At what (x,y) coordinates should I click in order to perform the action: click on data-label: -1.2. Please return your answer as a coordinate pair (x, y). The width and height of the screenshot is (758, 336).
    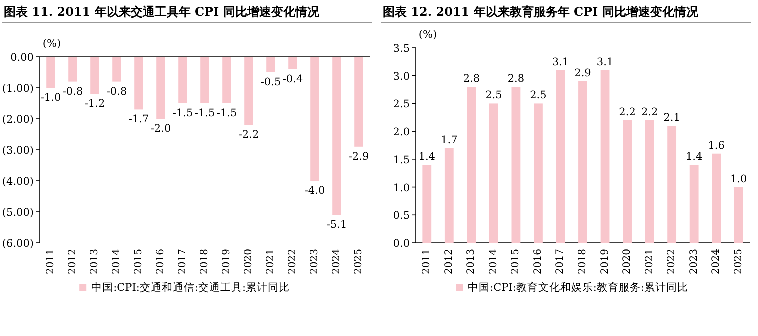
    Looking at the image, I should click on (95, 104).